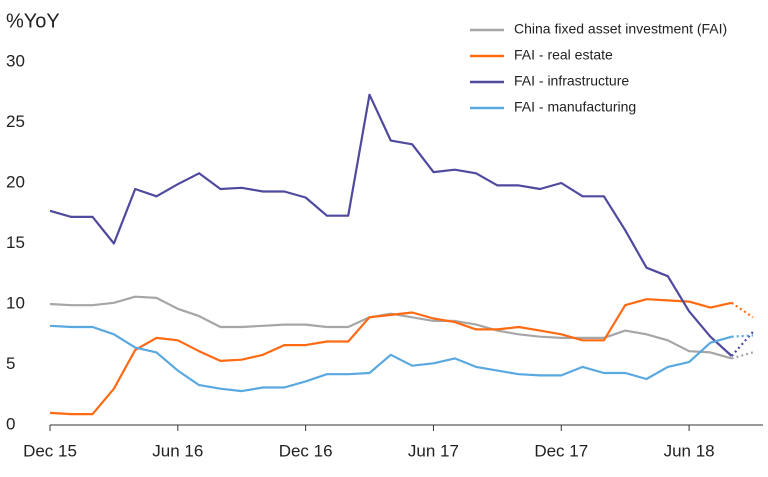 Image resolution: width=768 pixels, height=477 pixels. What do you see at coordinates (571, 81) in the screenshot?
I see `legend-label: FAI - infrastructure` at bounding box center [571, 81].